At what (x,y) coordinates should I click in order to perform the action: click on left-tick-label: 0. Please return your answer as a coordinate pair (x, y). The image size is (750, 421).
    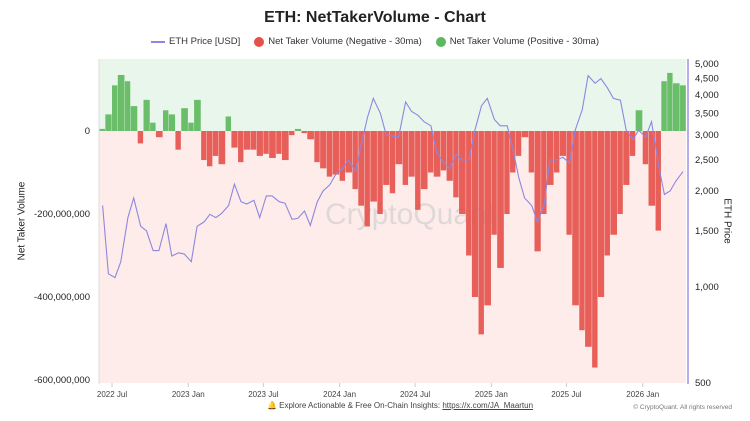
    Looking at the image, I should click on (87, 131).